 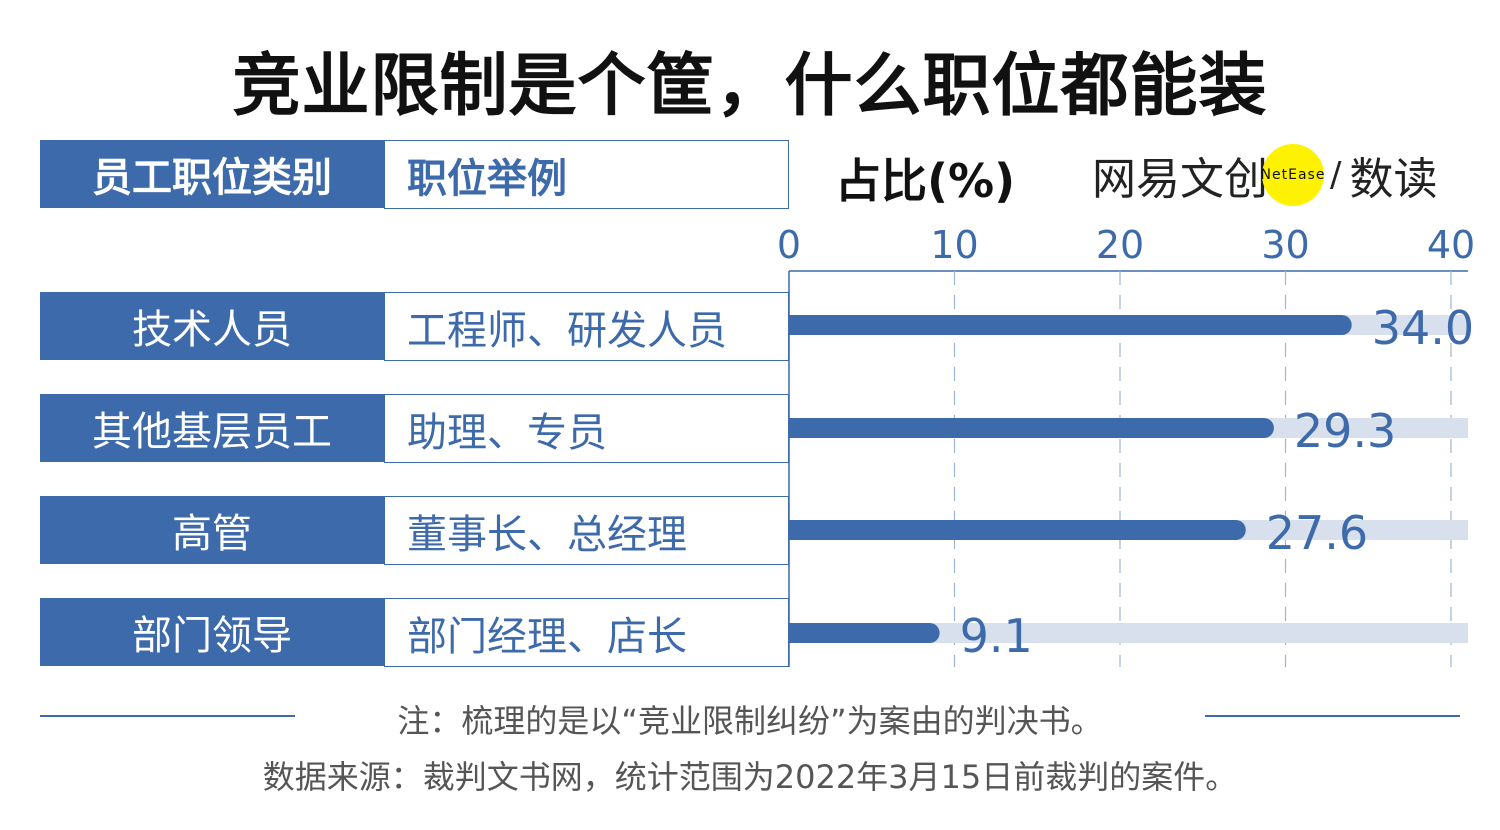 I want to click on header-category: 员工职位类别, so click(x=212, y=174).